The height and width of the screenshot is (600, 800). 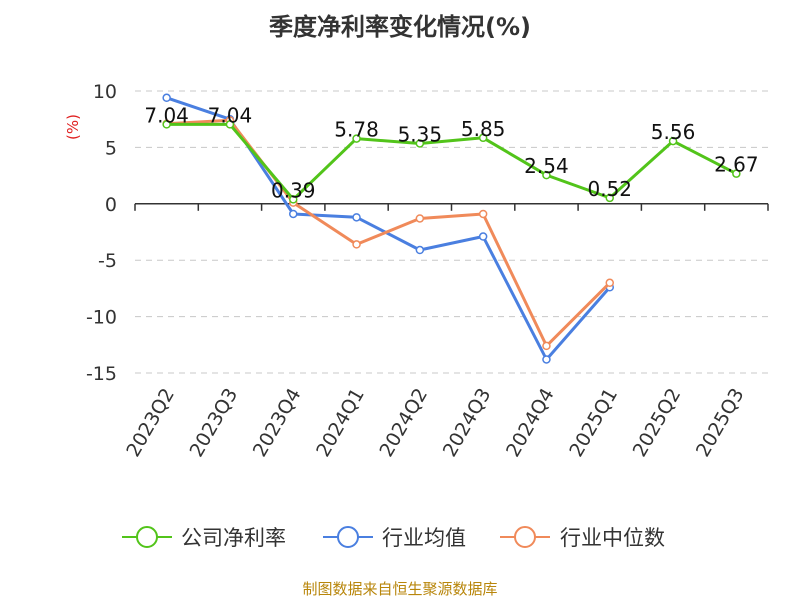 What do you see at coordinates (73, 127) in the screenshot?
I see `y-axis-unit: (%)` at bounding box center [73, 127].